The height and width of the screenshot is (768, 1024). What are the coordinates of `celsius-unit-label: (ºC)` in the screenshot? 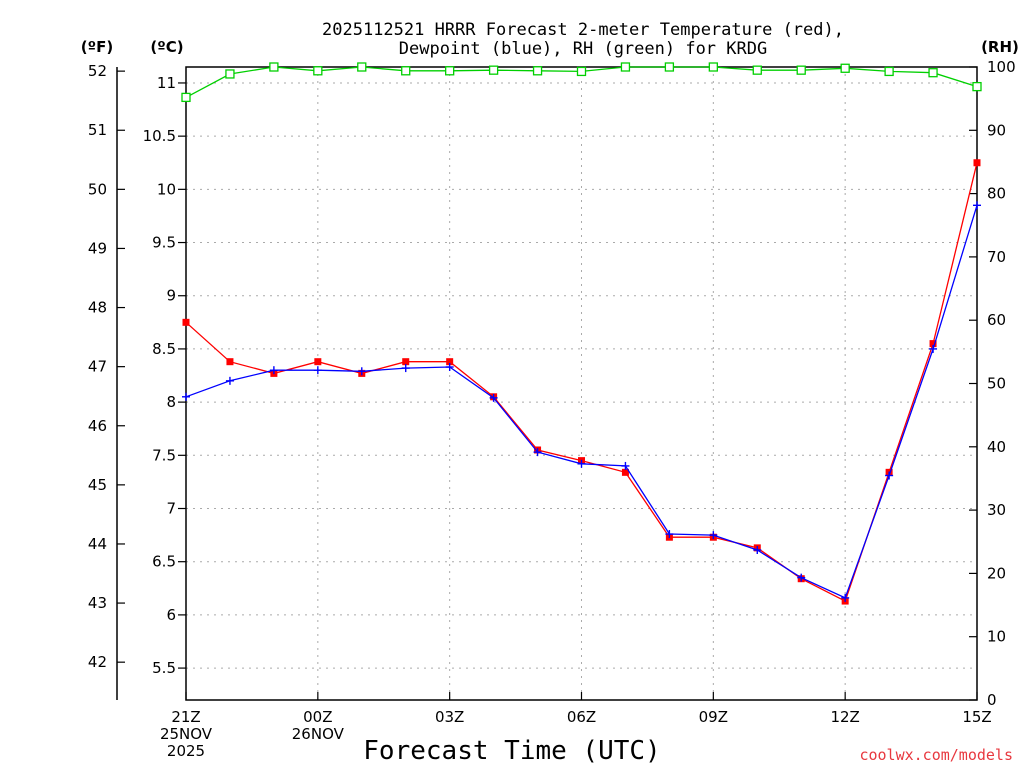 It's located at (166, 47).